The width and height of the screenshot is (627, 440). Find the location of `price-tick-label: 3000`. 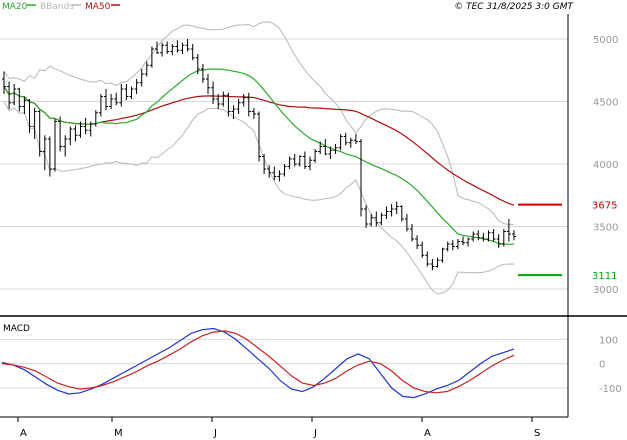

price-tick-label: 3000 is located at coordinates (605, 290).